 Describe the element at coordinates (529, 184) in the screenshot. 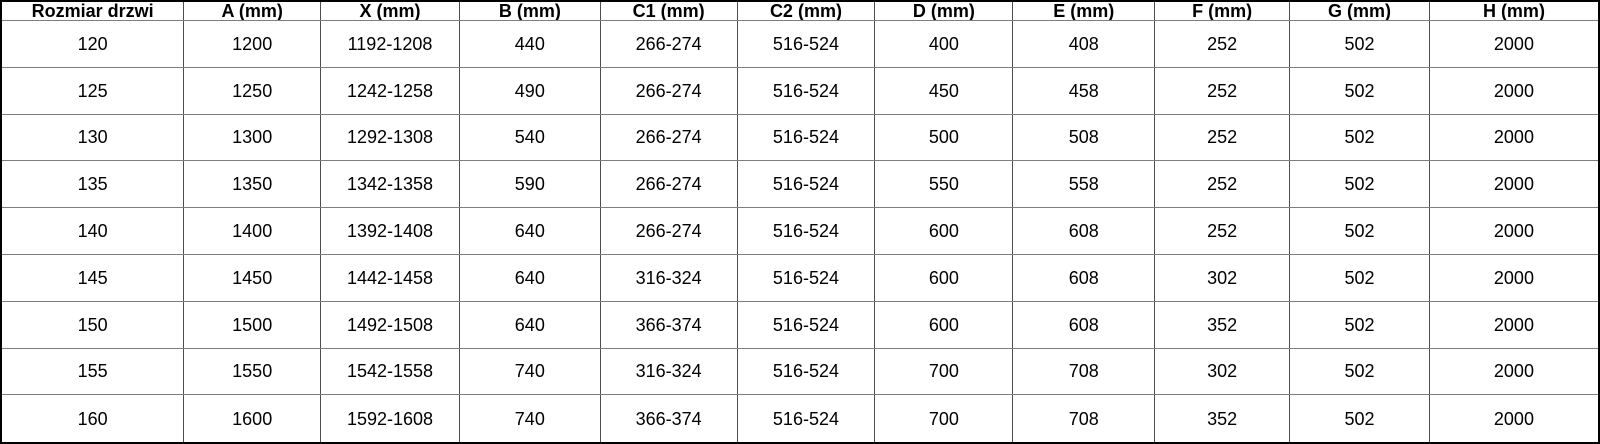

I see `table-cell: 590` at that location.